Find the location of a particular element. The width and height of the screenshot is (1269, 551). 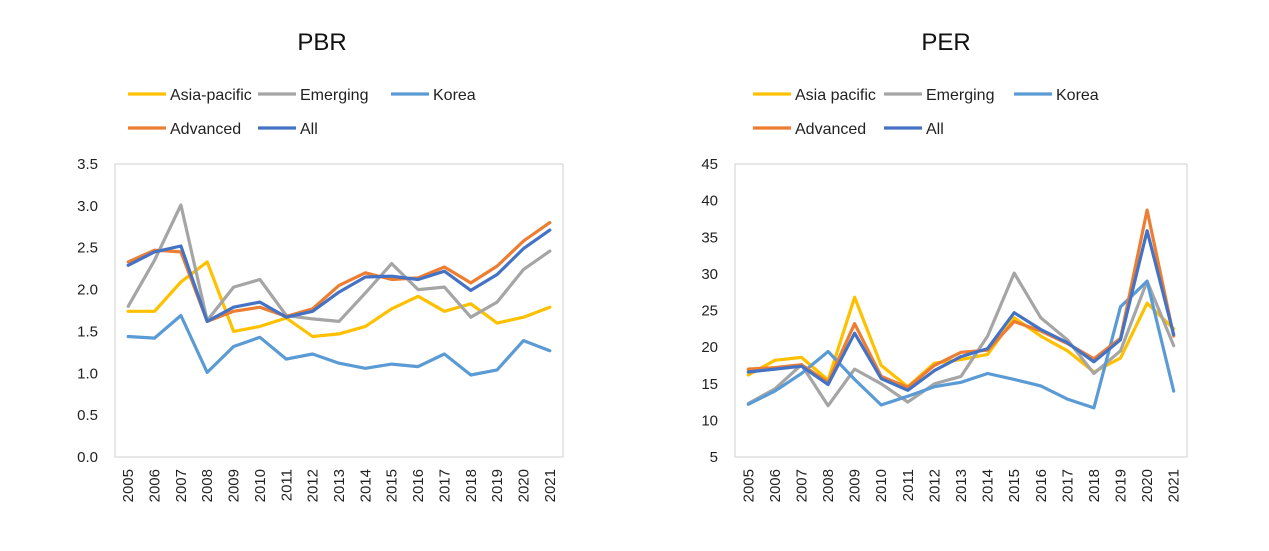

y-tick-label: 35 is located at coordinates (709, 237).